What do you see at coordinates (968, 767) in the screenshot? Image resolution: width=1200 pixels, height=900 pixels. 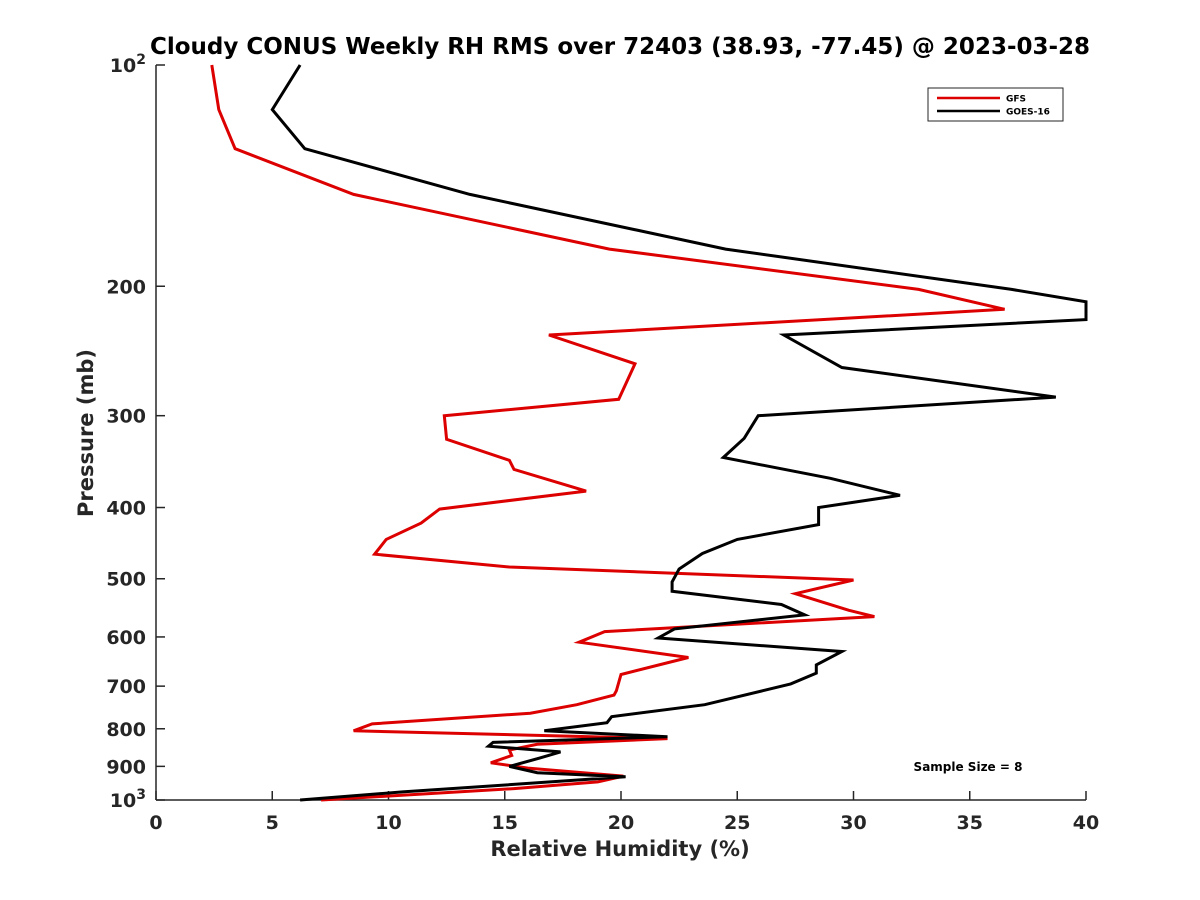 I see `sample-size-annotation: Sample Size = 8` at bounding box center [968, 767].